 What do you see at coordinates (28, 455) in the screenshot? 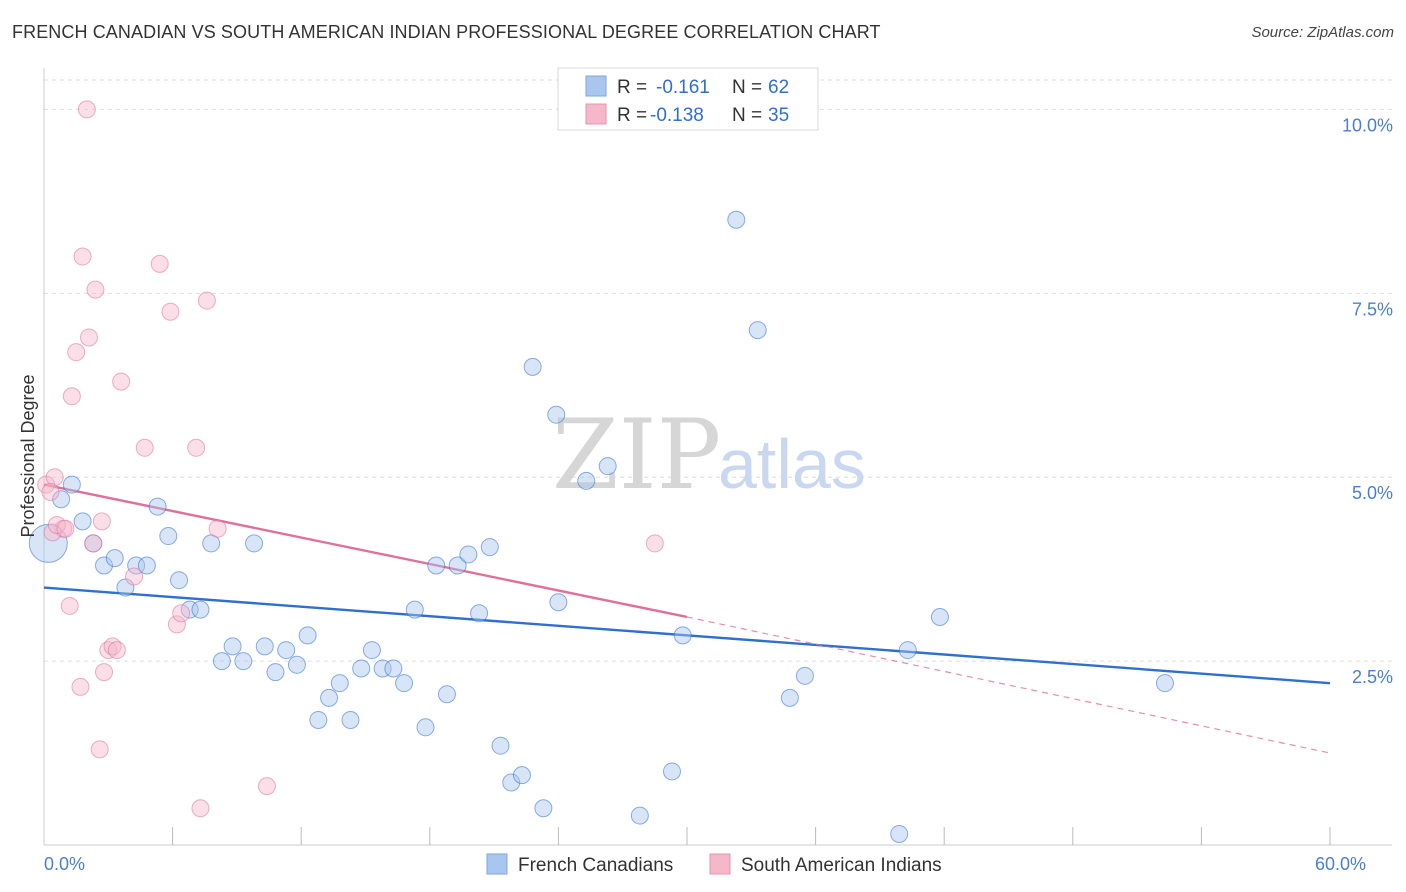
I see `y-axis-title: Professional Degree` at bounding box center [28, 455].